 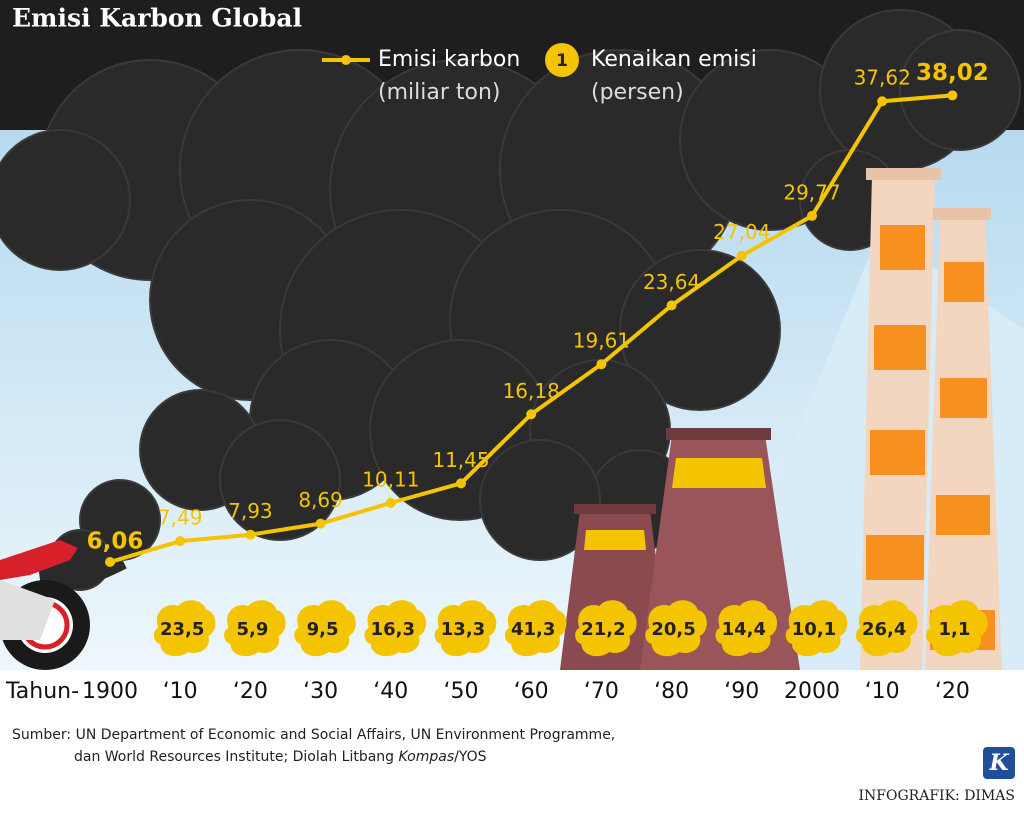 What do you see at coordinates (671, 282) in the screenshot?
I see `emission-label: 23,64` at bounding box center [671, 282].